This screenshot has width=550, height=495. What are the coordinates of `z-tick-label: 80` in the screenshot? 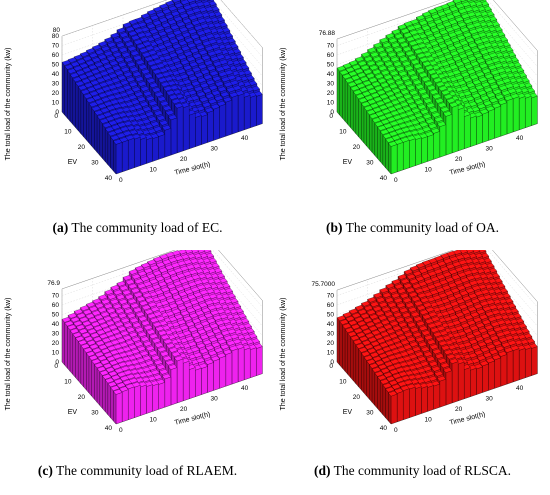 It's located at (56, 36).